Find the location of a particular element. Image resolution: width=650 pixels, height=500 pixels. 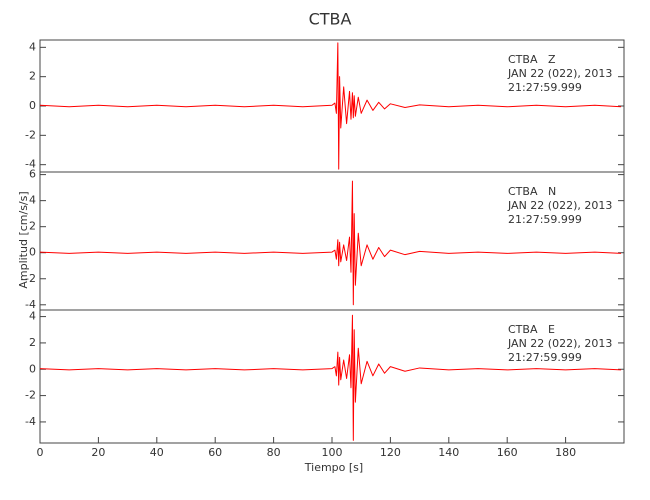

annotation: CTBA E is located at coordinates (531, 329).